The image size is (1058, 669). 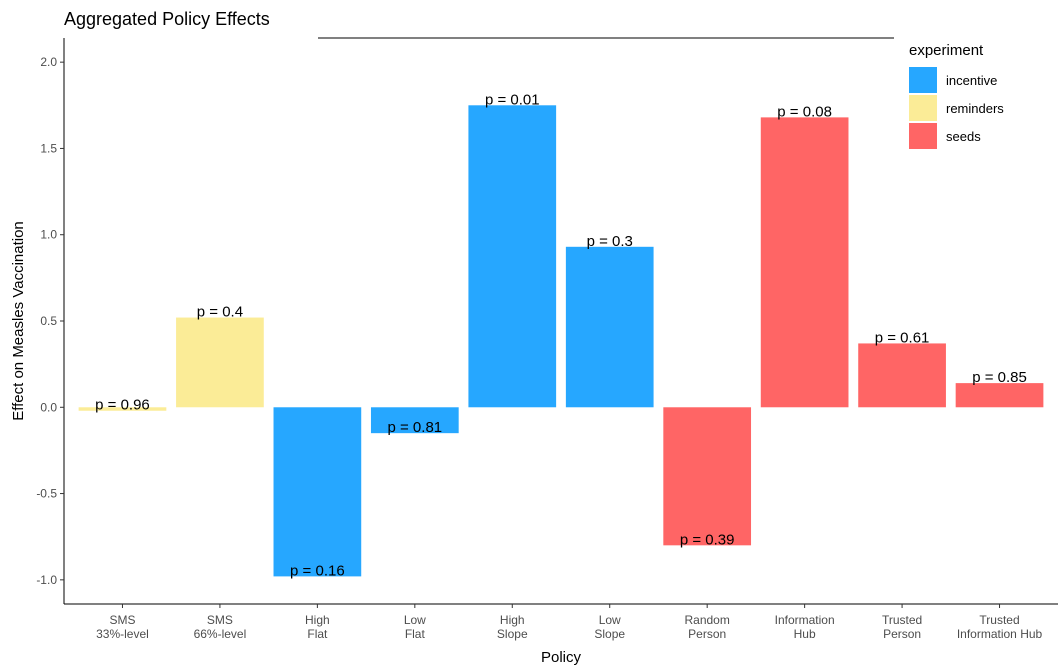 I want to click on y-axis-label: Effect on Measles Vaccination, so click(x=18, y=321).